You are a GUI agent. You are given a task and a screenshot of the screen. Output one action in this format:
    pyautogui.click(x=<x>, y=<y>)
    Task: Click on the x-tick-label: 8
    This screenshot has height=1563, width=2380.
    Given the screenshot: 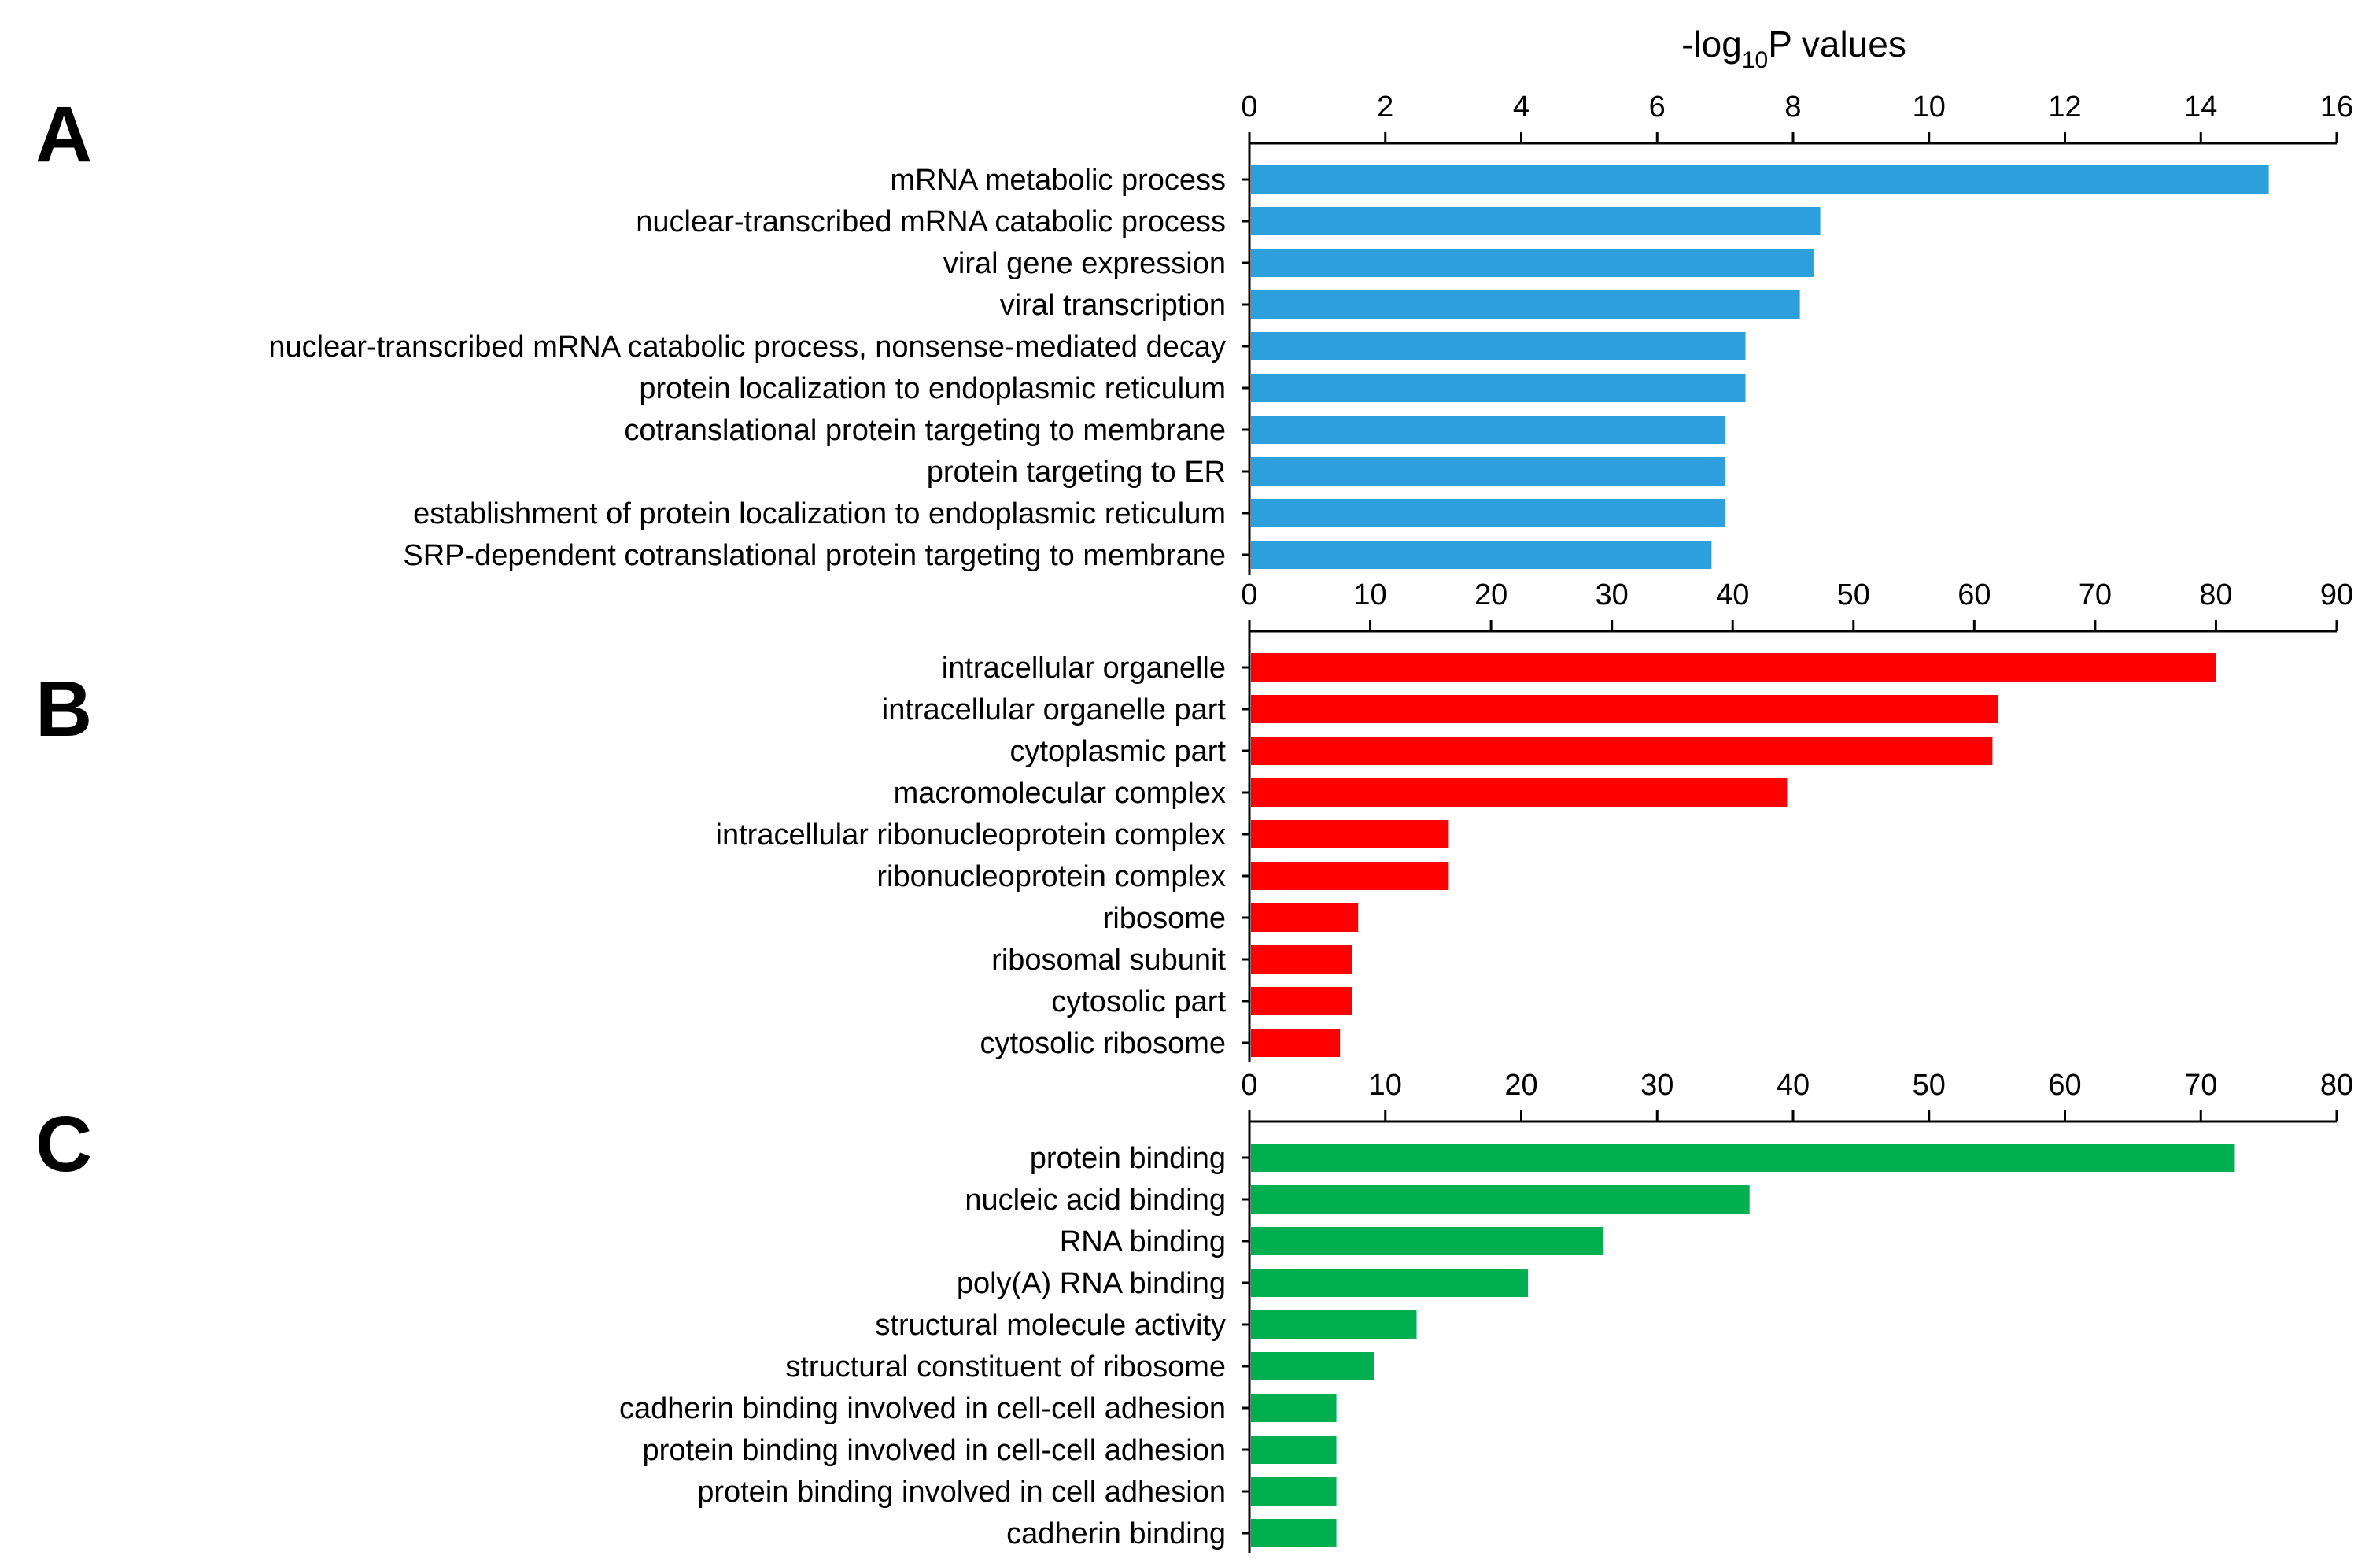 What is the action you would take?
    pyautogui.click(x=1792, y=107)
    